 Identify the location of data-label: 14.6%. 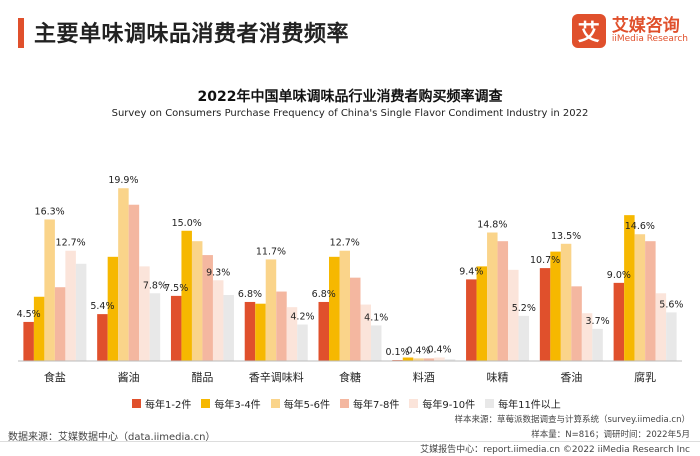
(640, 226).